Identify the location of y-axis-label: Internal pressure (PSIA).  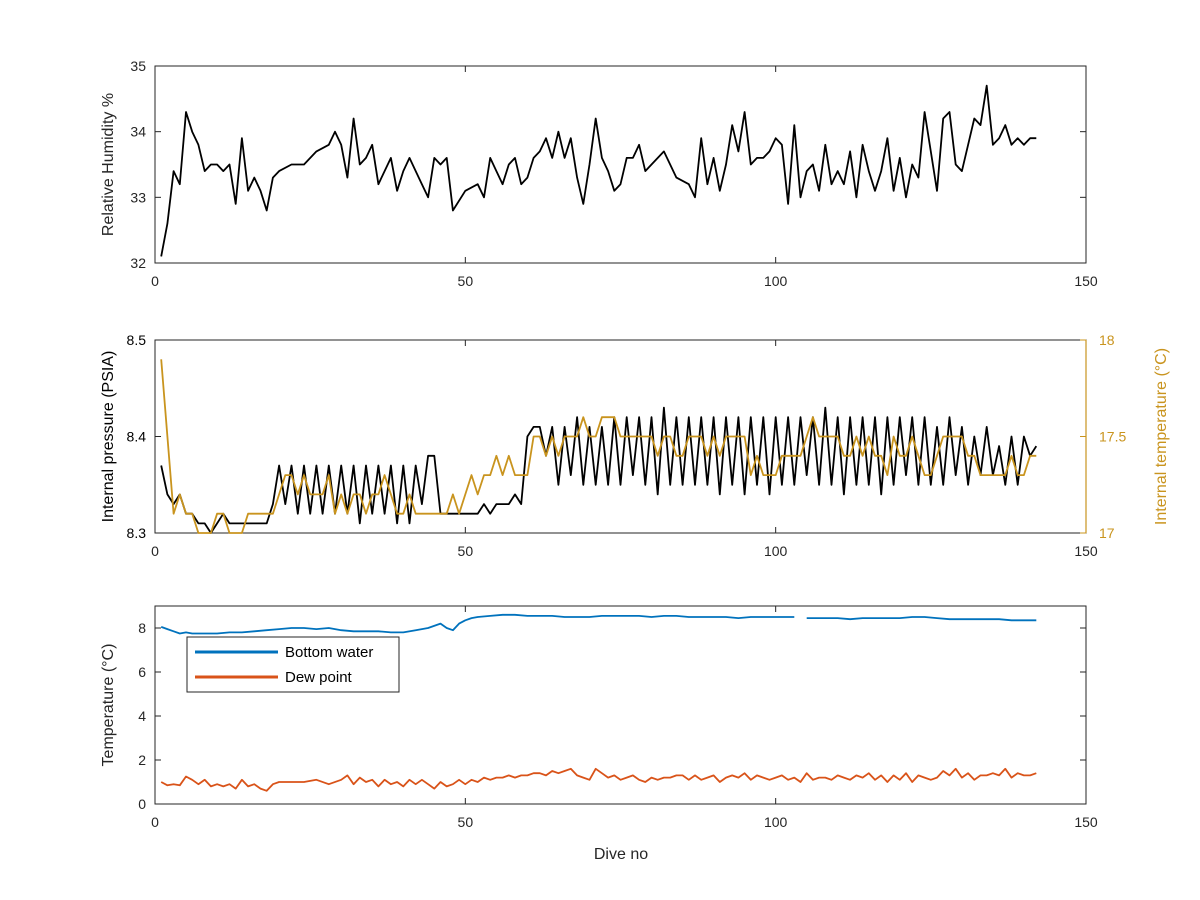
(108, 437).